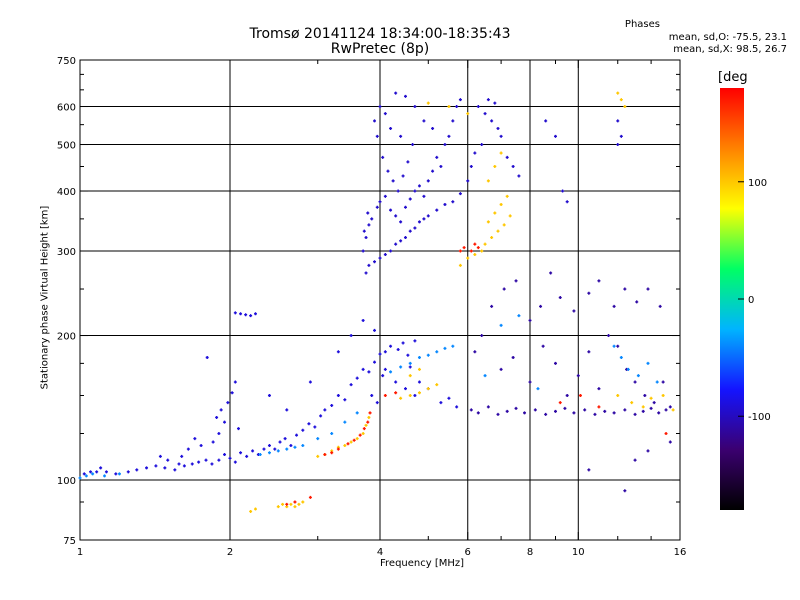 This screenshot has width=800, height=600. Describe the element at coordinates (380, 552) in the screenshot. I see `x-tick-label: 4` at that location.